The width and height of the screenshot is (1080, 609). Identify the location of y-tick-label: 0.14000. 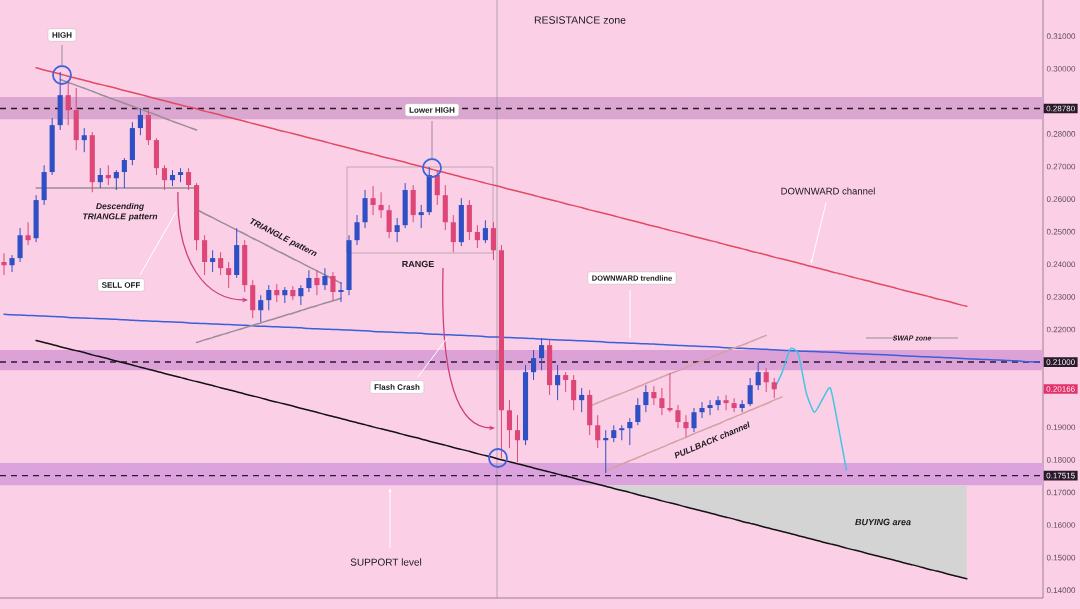
(1061, 590).